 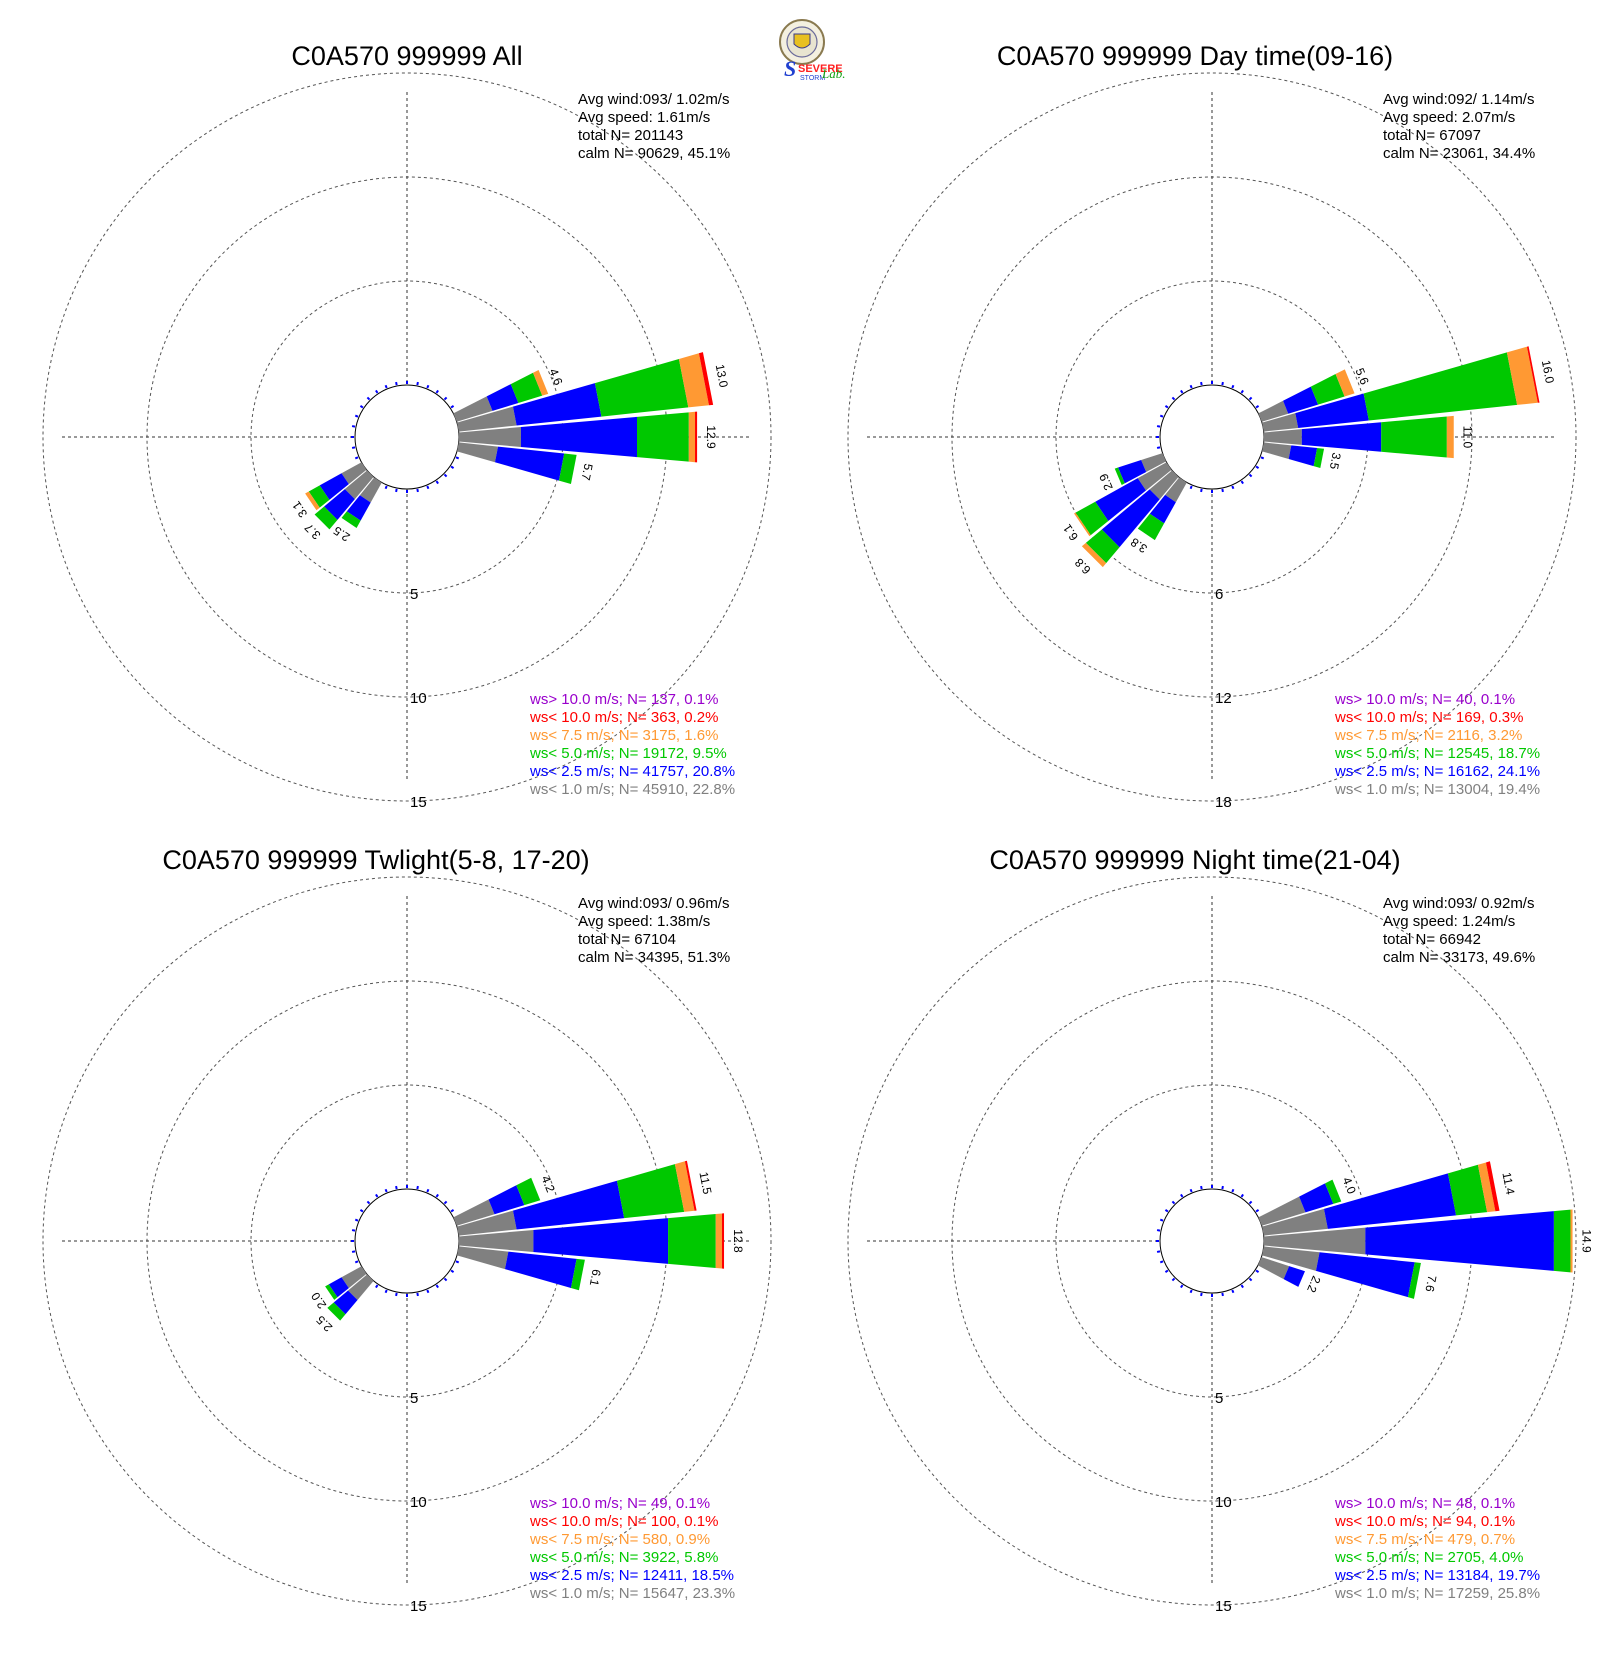 I want to click on legend-entry-orange: ws< 7.5 m/s; N= 3175, 1.6%, so click(x=623, y=735).